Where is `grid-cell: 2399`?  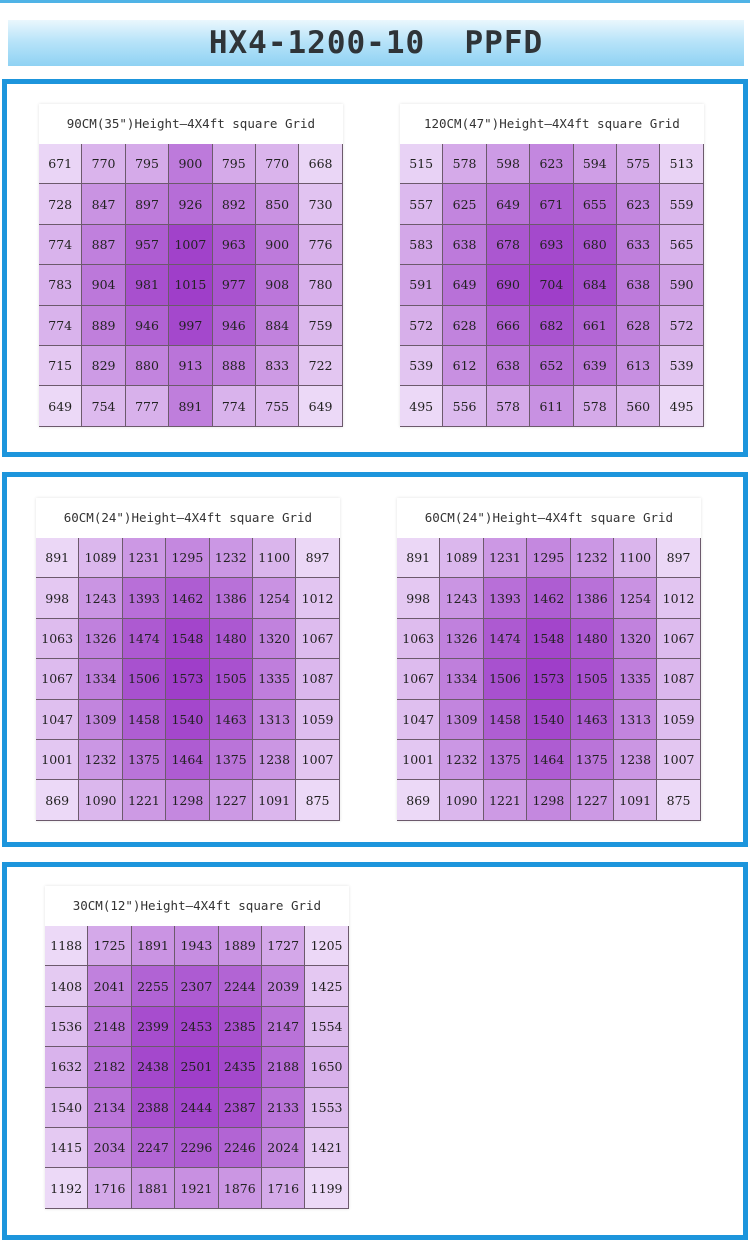 grid-cell: 2399 is located at coordinates (153, 1027).